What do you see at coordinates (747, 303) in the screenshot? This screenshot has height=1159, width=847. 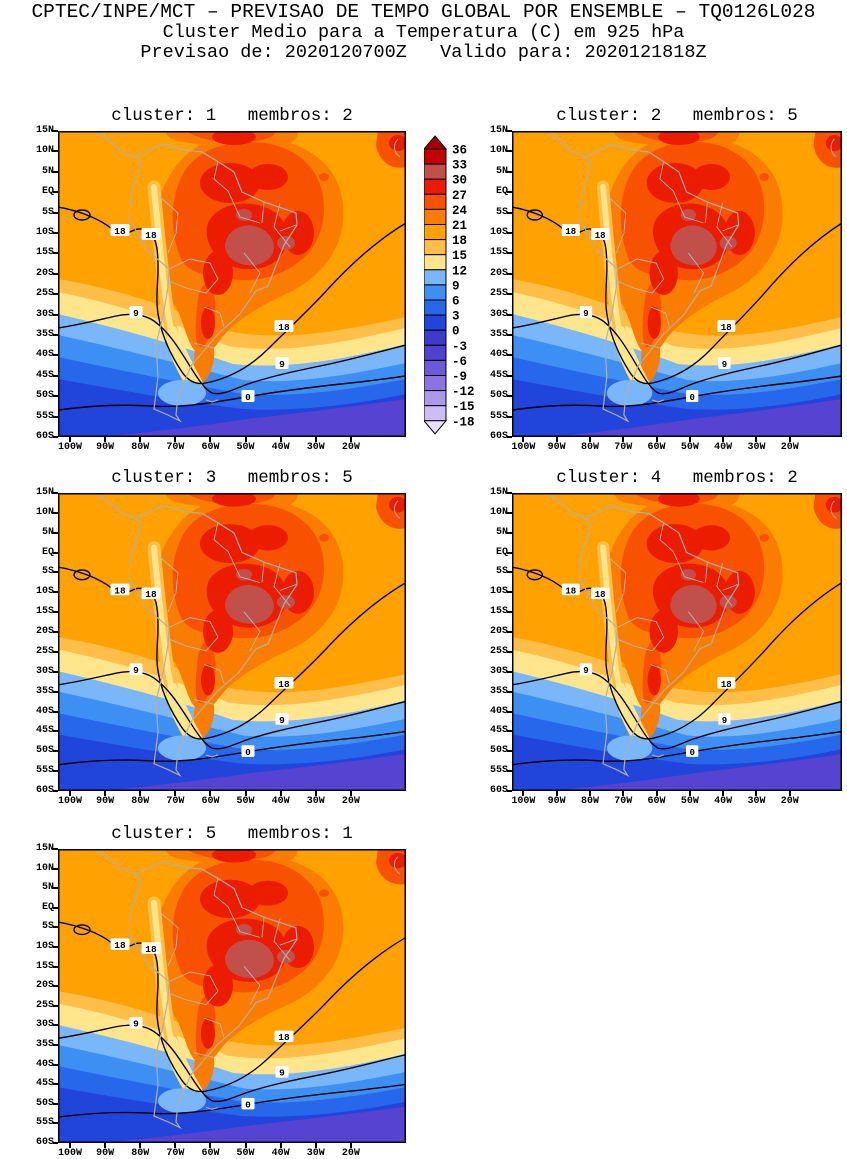 I see `contour-18-east` at bounding box center [747, 303].